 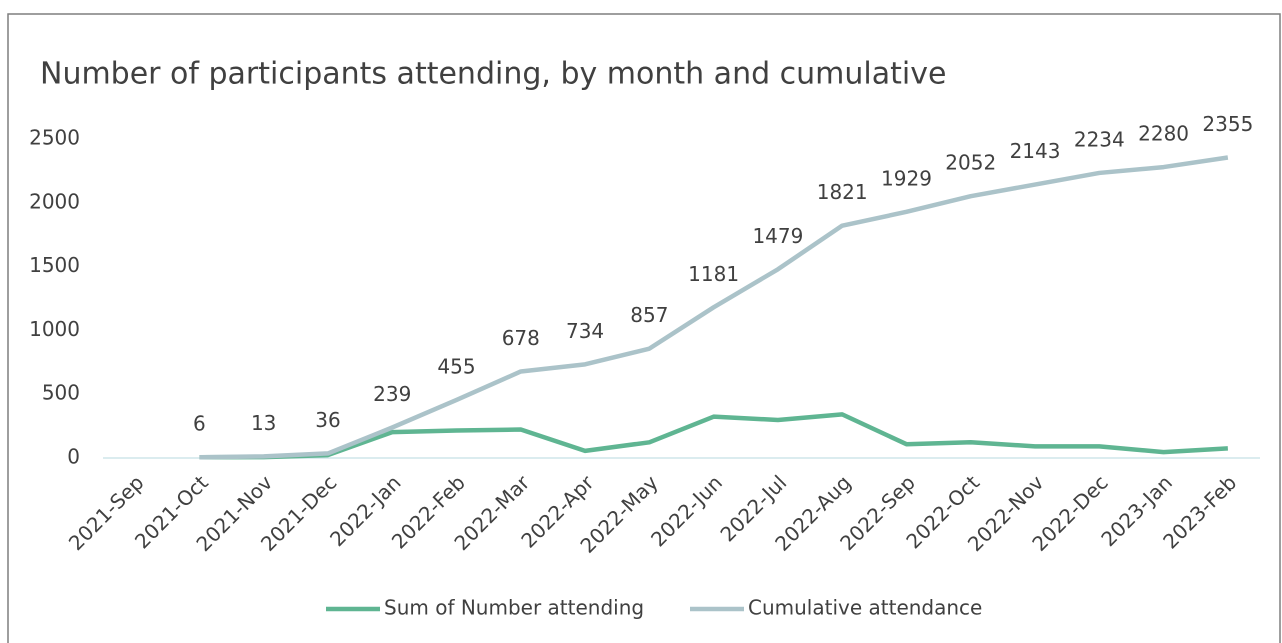 What do you see at coordinates (521, 338) in the screenshot?
I see `data-label: 678` at bounding box center [521, 338].